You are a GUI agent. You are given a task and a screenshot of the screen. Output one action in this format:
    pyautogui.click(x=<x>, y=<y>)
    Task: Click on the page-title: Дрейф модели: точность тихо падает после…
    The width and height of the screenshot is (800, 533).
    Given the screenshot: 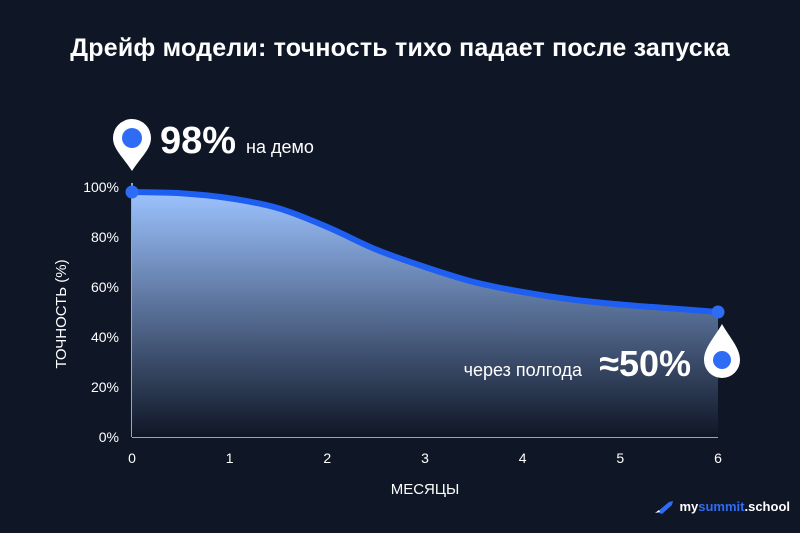 What is the action you would take?
    pyautogui.click(x=400, y=48)
    